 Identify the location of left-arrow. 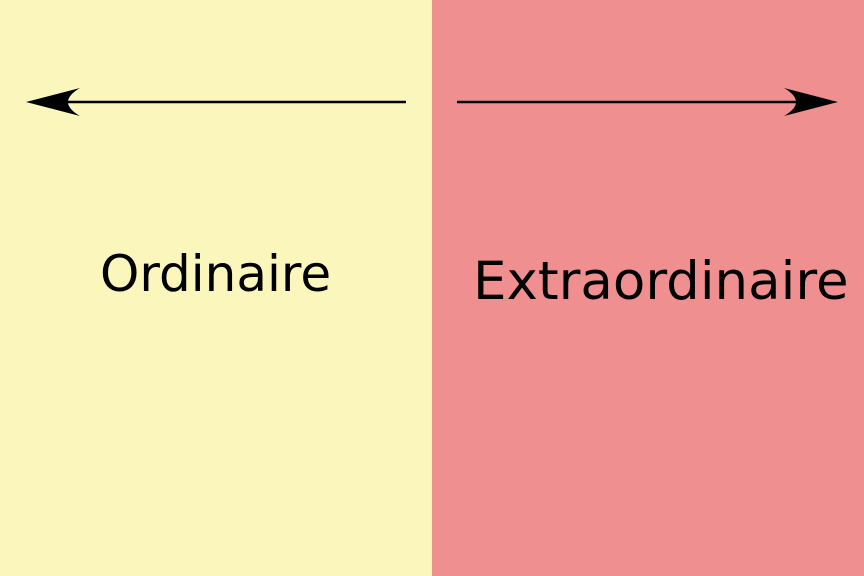
(216, 102).